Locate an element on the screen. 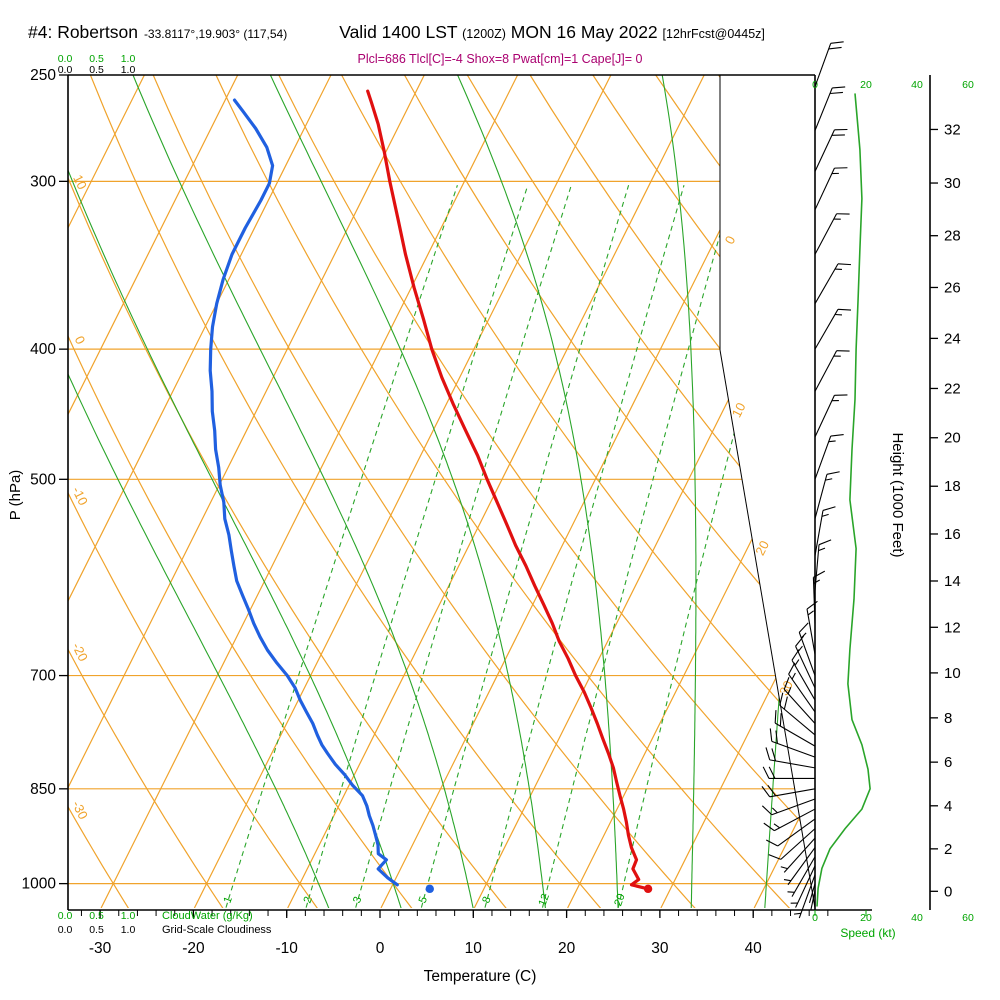 The height and width of the screenshot is (1000, 1000). svg-text: 5 is located at coordinates (423, 900).